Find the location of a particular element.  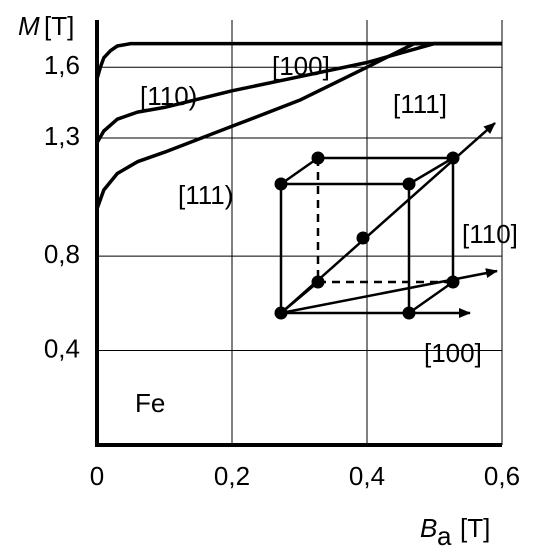

y-tick-label: 0,8 is located at coordinates (62, 254).